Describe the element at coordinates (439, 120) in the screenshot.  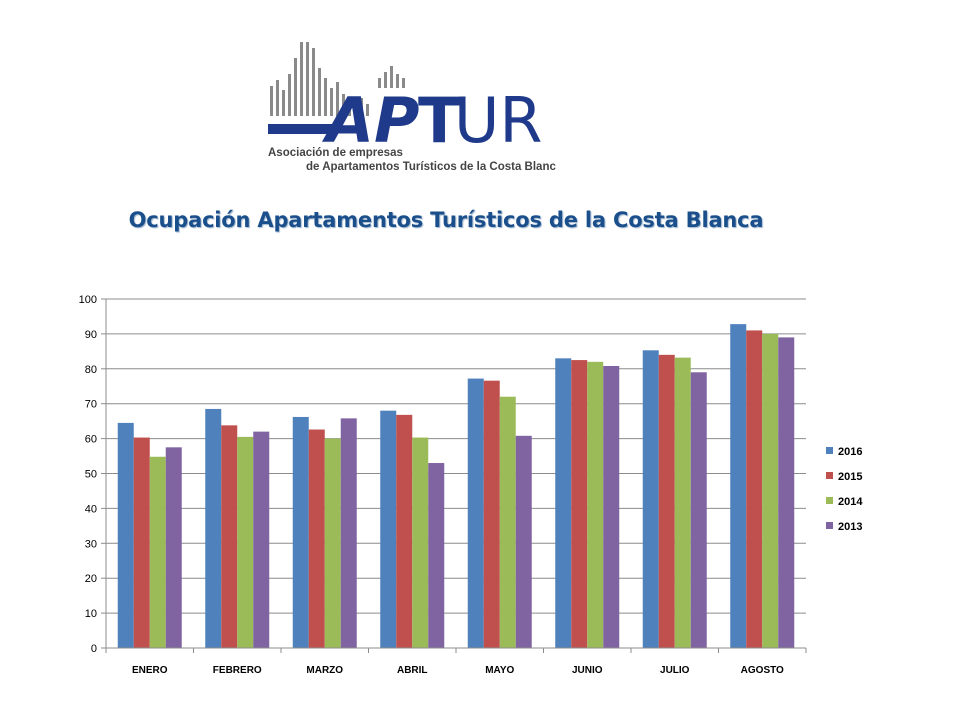
I see `logo-brand-t: T` at that location.